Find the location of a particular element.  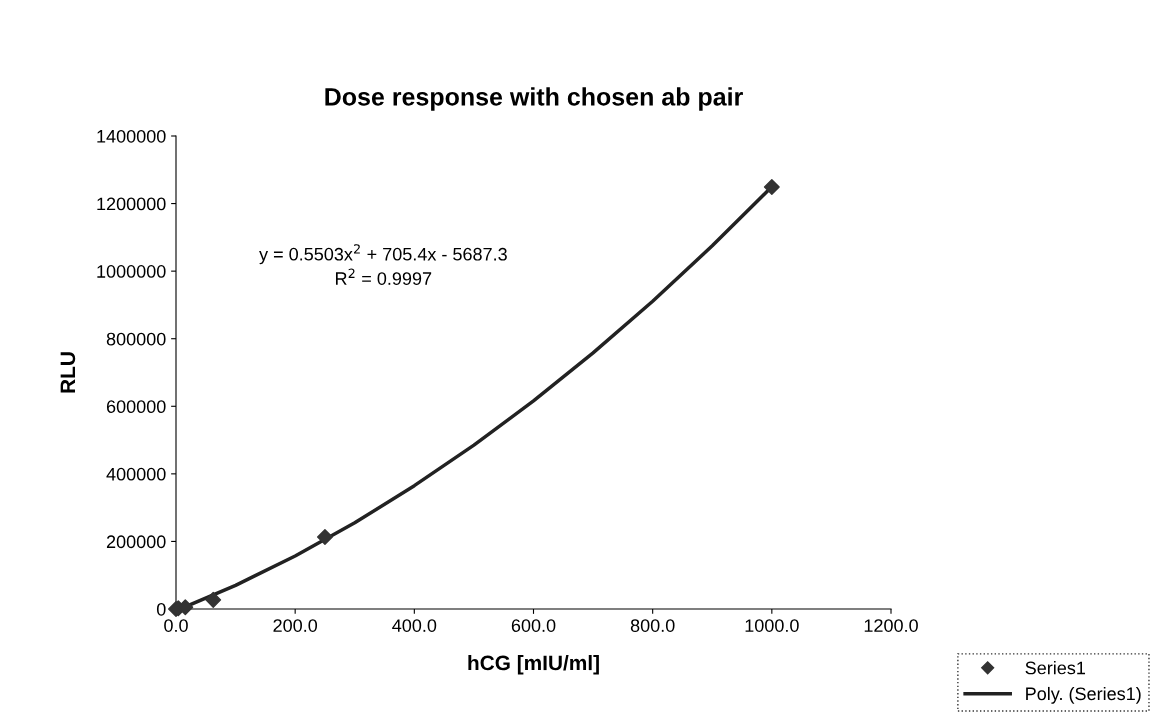

chart-title: Dose response with chosen ab pair is located at coordinates (534, 99).